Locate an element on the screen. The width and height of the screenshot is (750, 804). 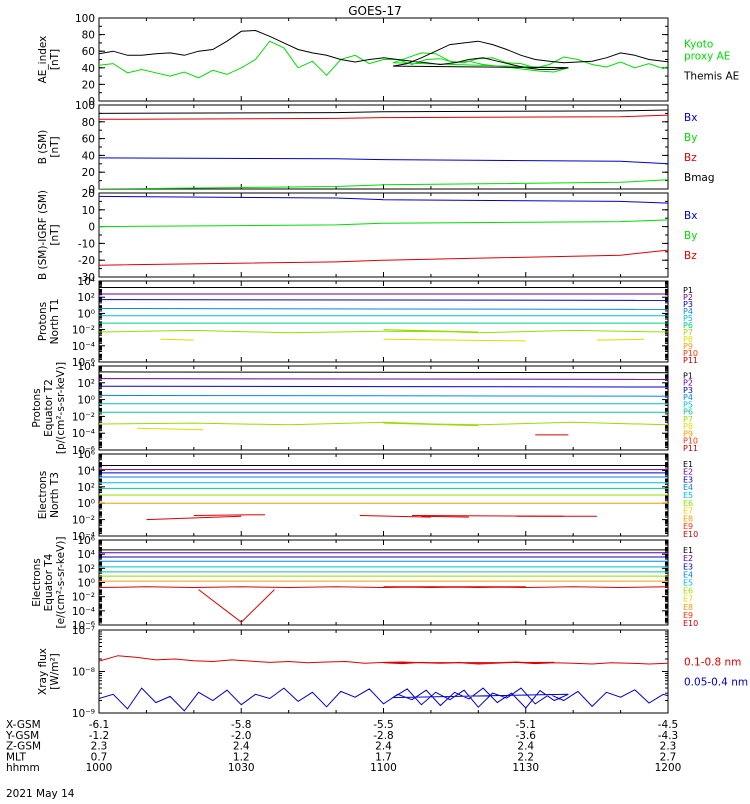
y-tick-label: 10⁻⁹ is located at coordinates (83, 714).